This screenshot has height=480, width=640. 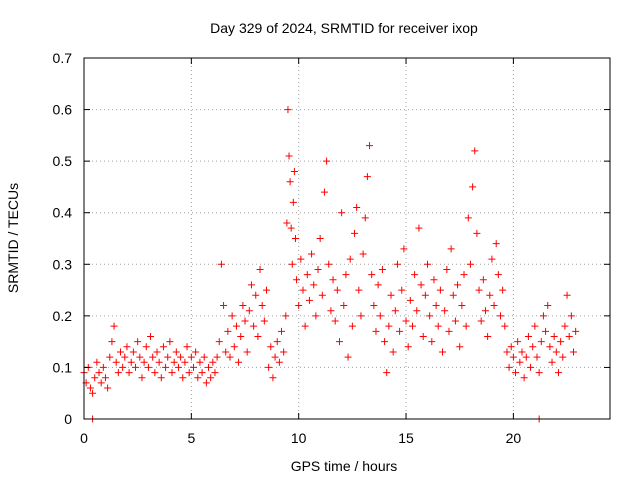 I want to click on y-tick-label: 0.4, so click(x=63, y=213).